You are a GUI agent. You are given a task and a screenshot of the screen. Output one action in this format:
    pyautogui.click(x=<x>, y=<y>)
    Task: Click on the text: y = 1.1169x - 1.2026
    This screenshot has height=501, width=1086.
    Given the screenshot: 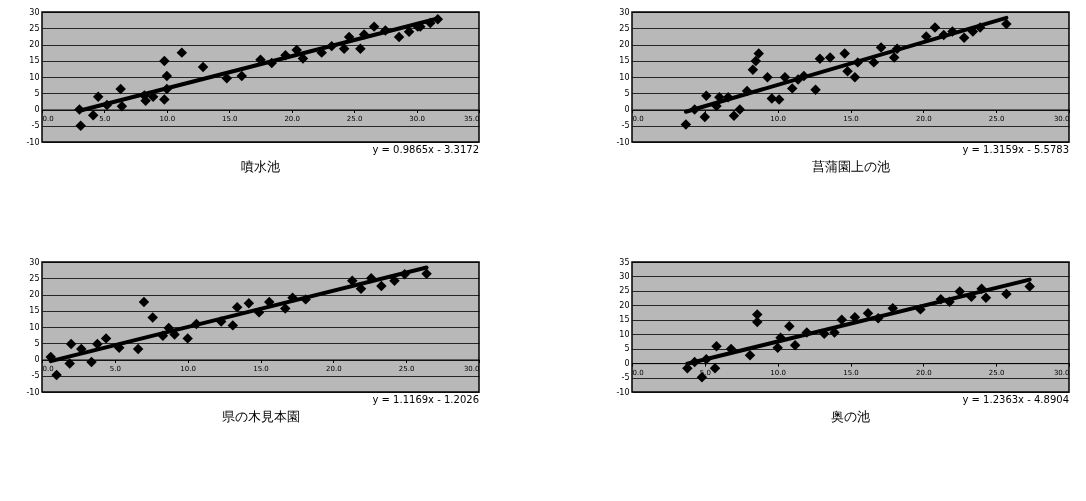 What is the action you would take?
    pyautogui.click(x=425, y=399)
    